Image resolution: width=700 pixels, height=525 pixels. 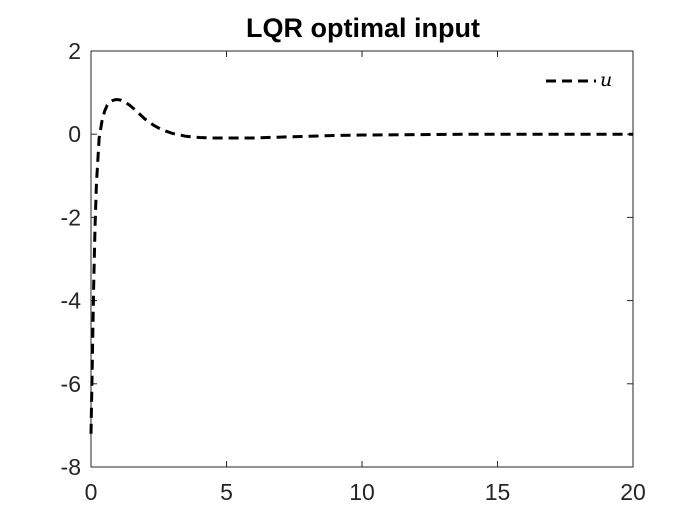 What do you see at coordinates (74, 51) in the screenshot?
I see `y-tick-label: 2` at bounding box center [74, 51].